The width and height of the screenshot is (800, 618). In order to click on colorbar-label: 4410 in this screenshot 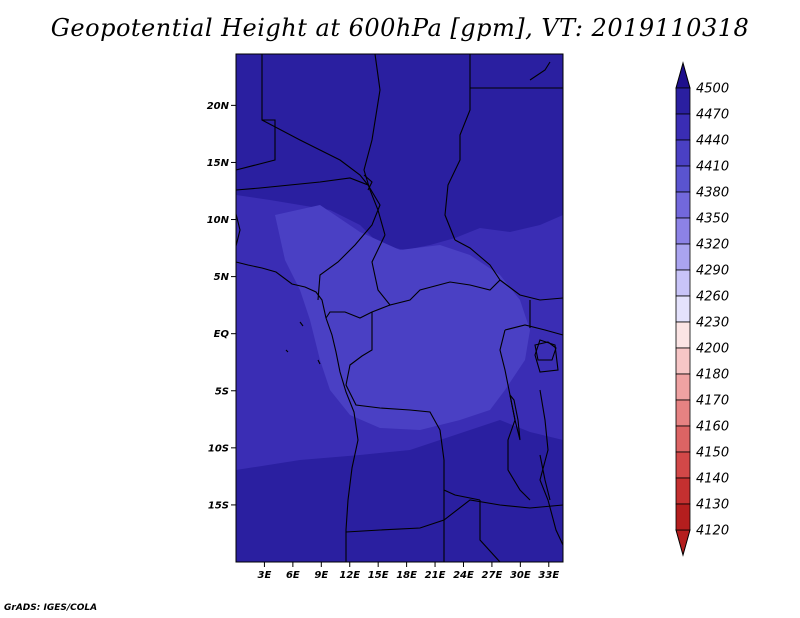, I will do `click(712, 167)`.